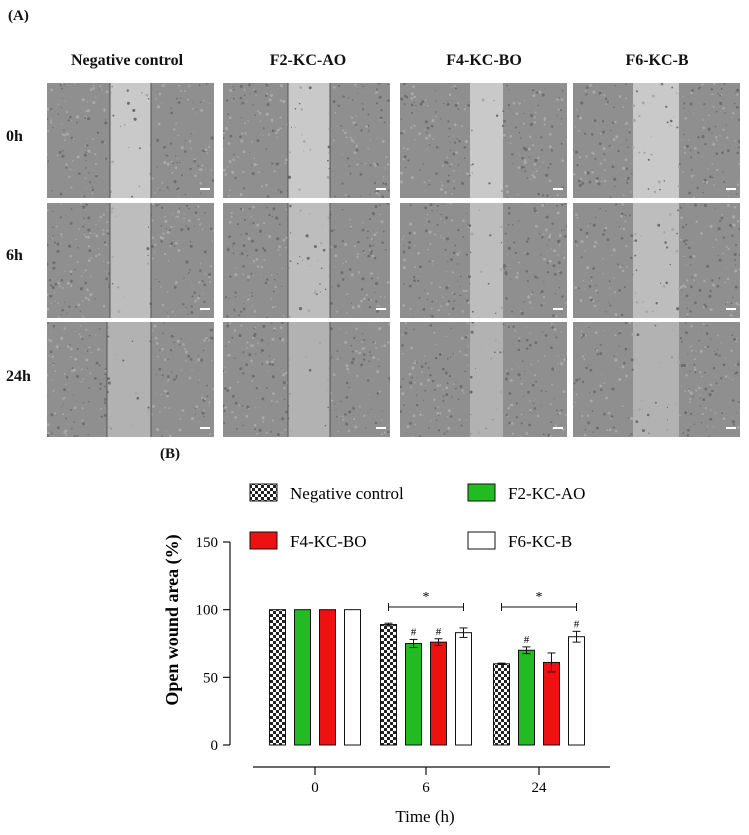 This screenshot has width=749, height=835. Describe the element at coordinates (210, 678) in the screenshot. I see `y-tick-label-50: 50` at that location.